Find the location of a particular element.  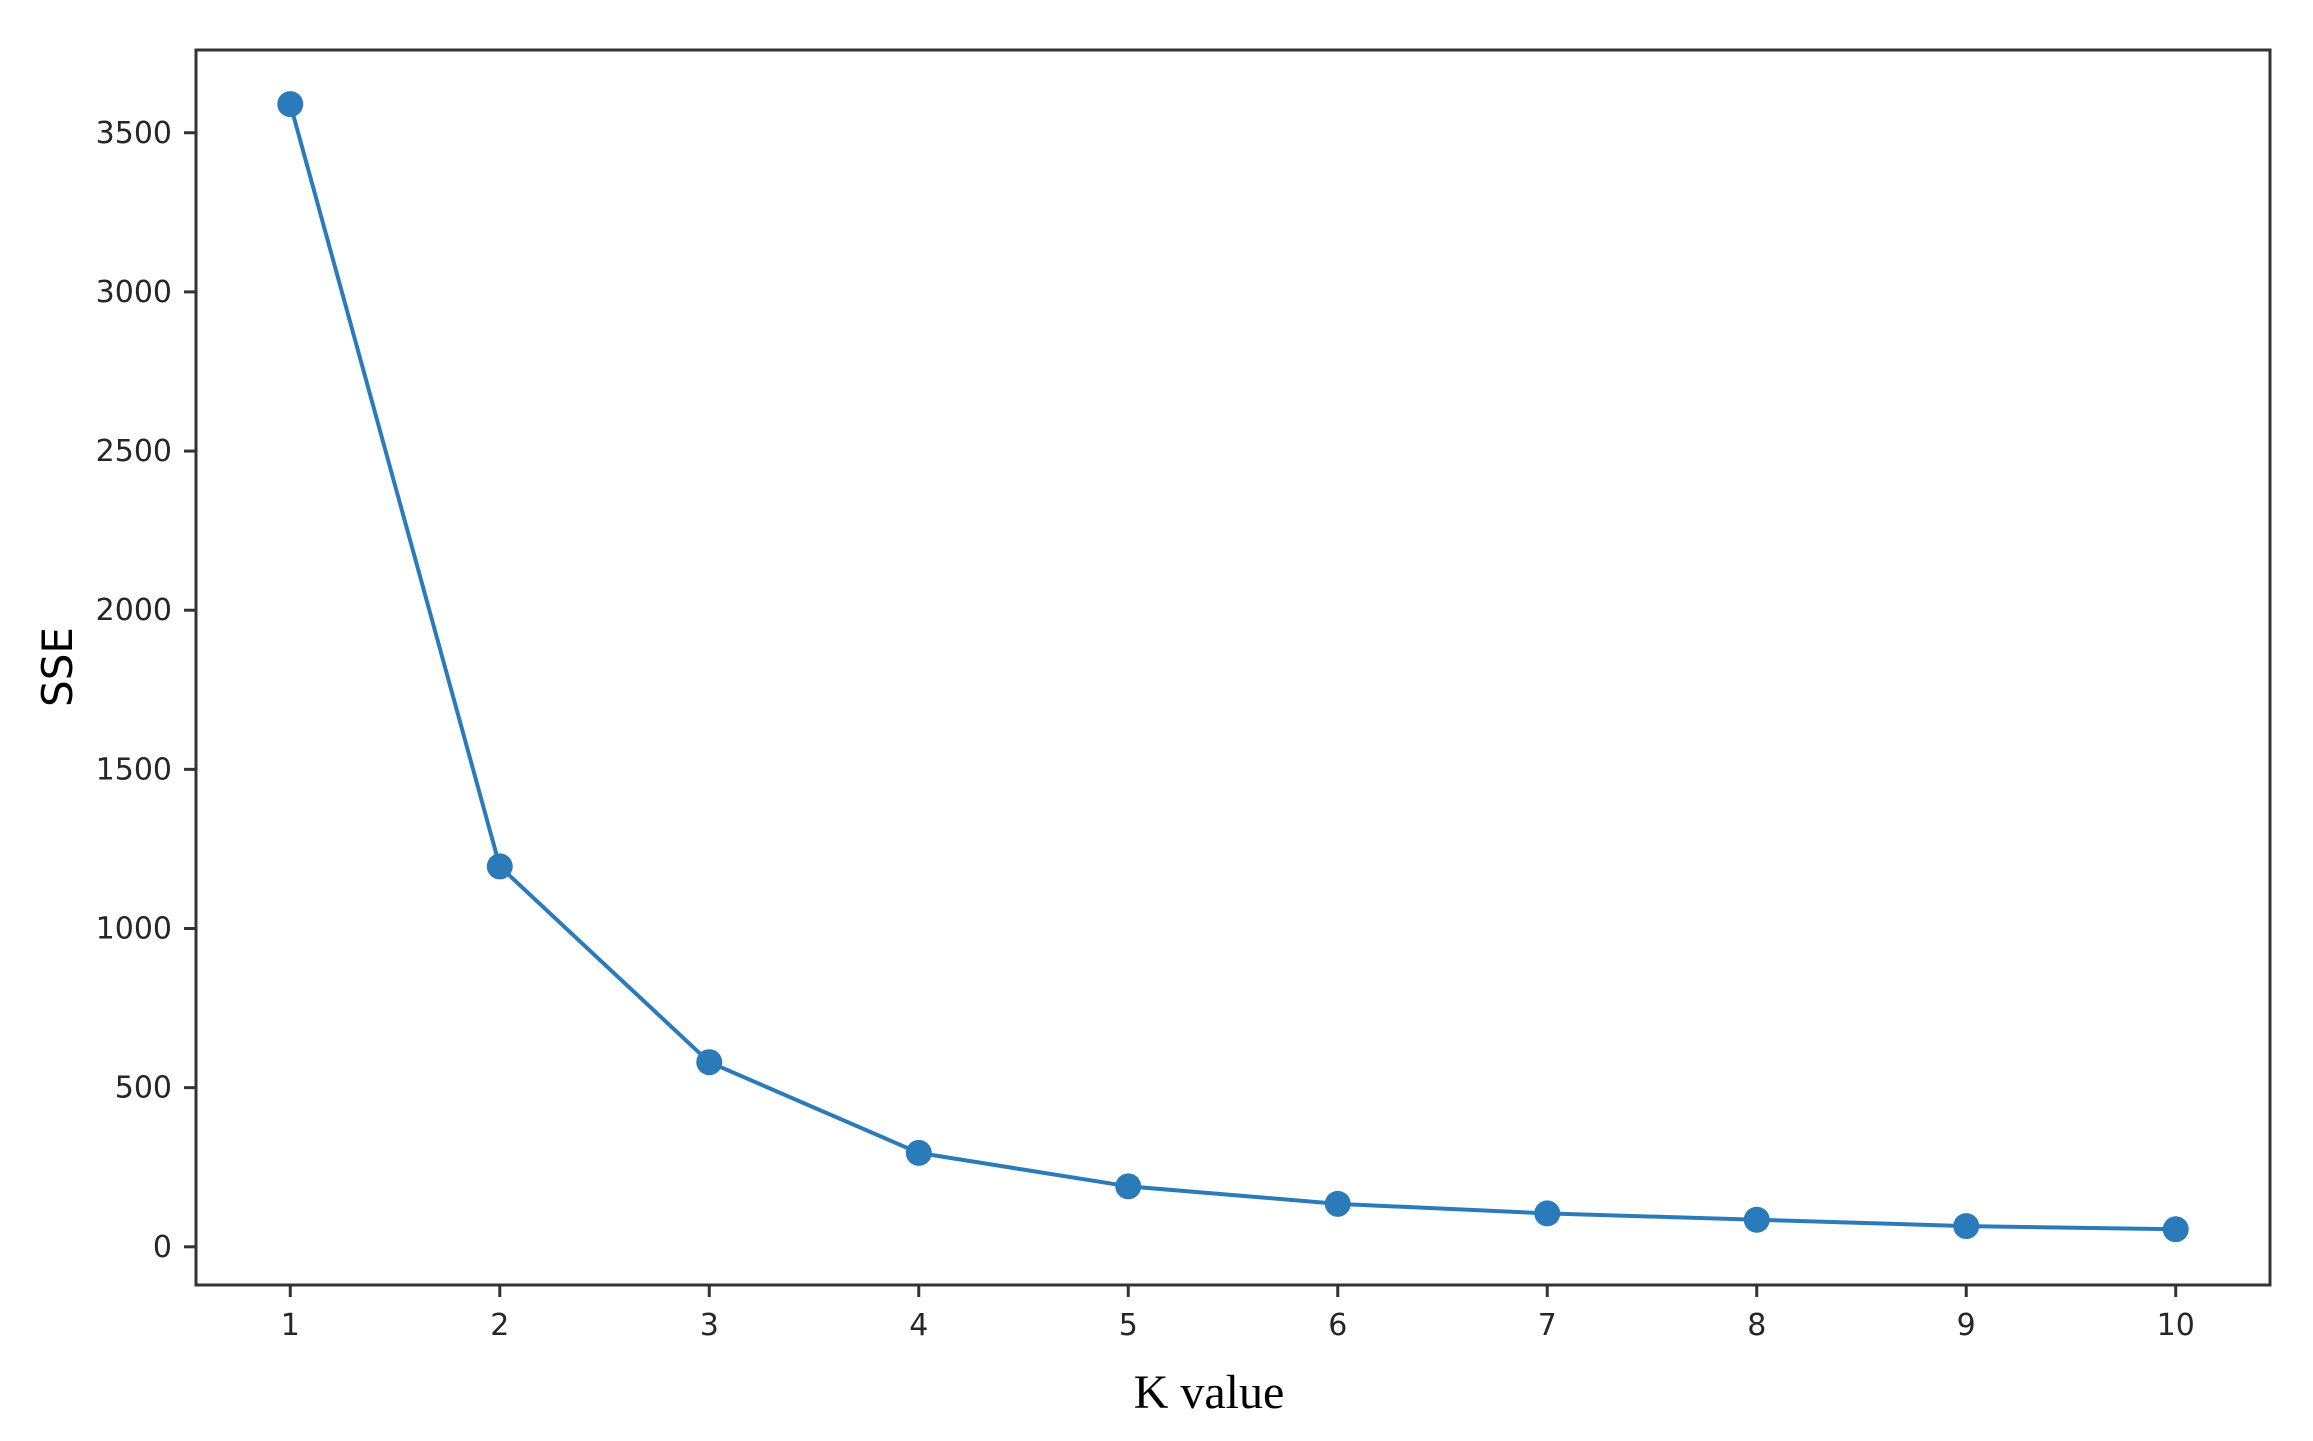

x-axis-label: K value is located at coordinates (1209, 1392).